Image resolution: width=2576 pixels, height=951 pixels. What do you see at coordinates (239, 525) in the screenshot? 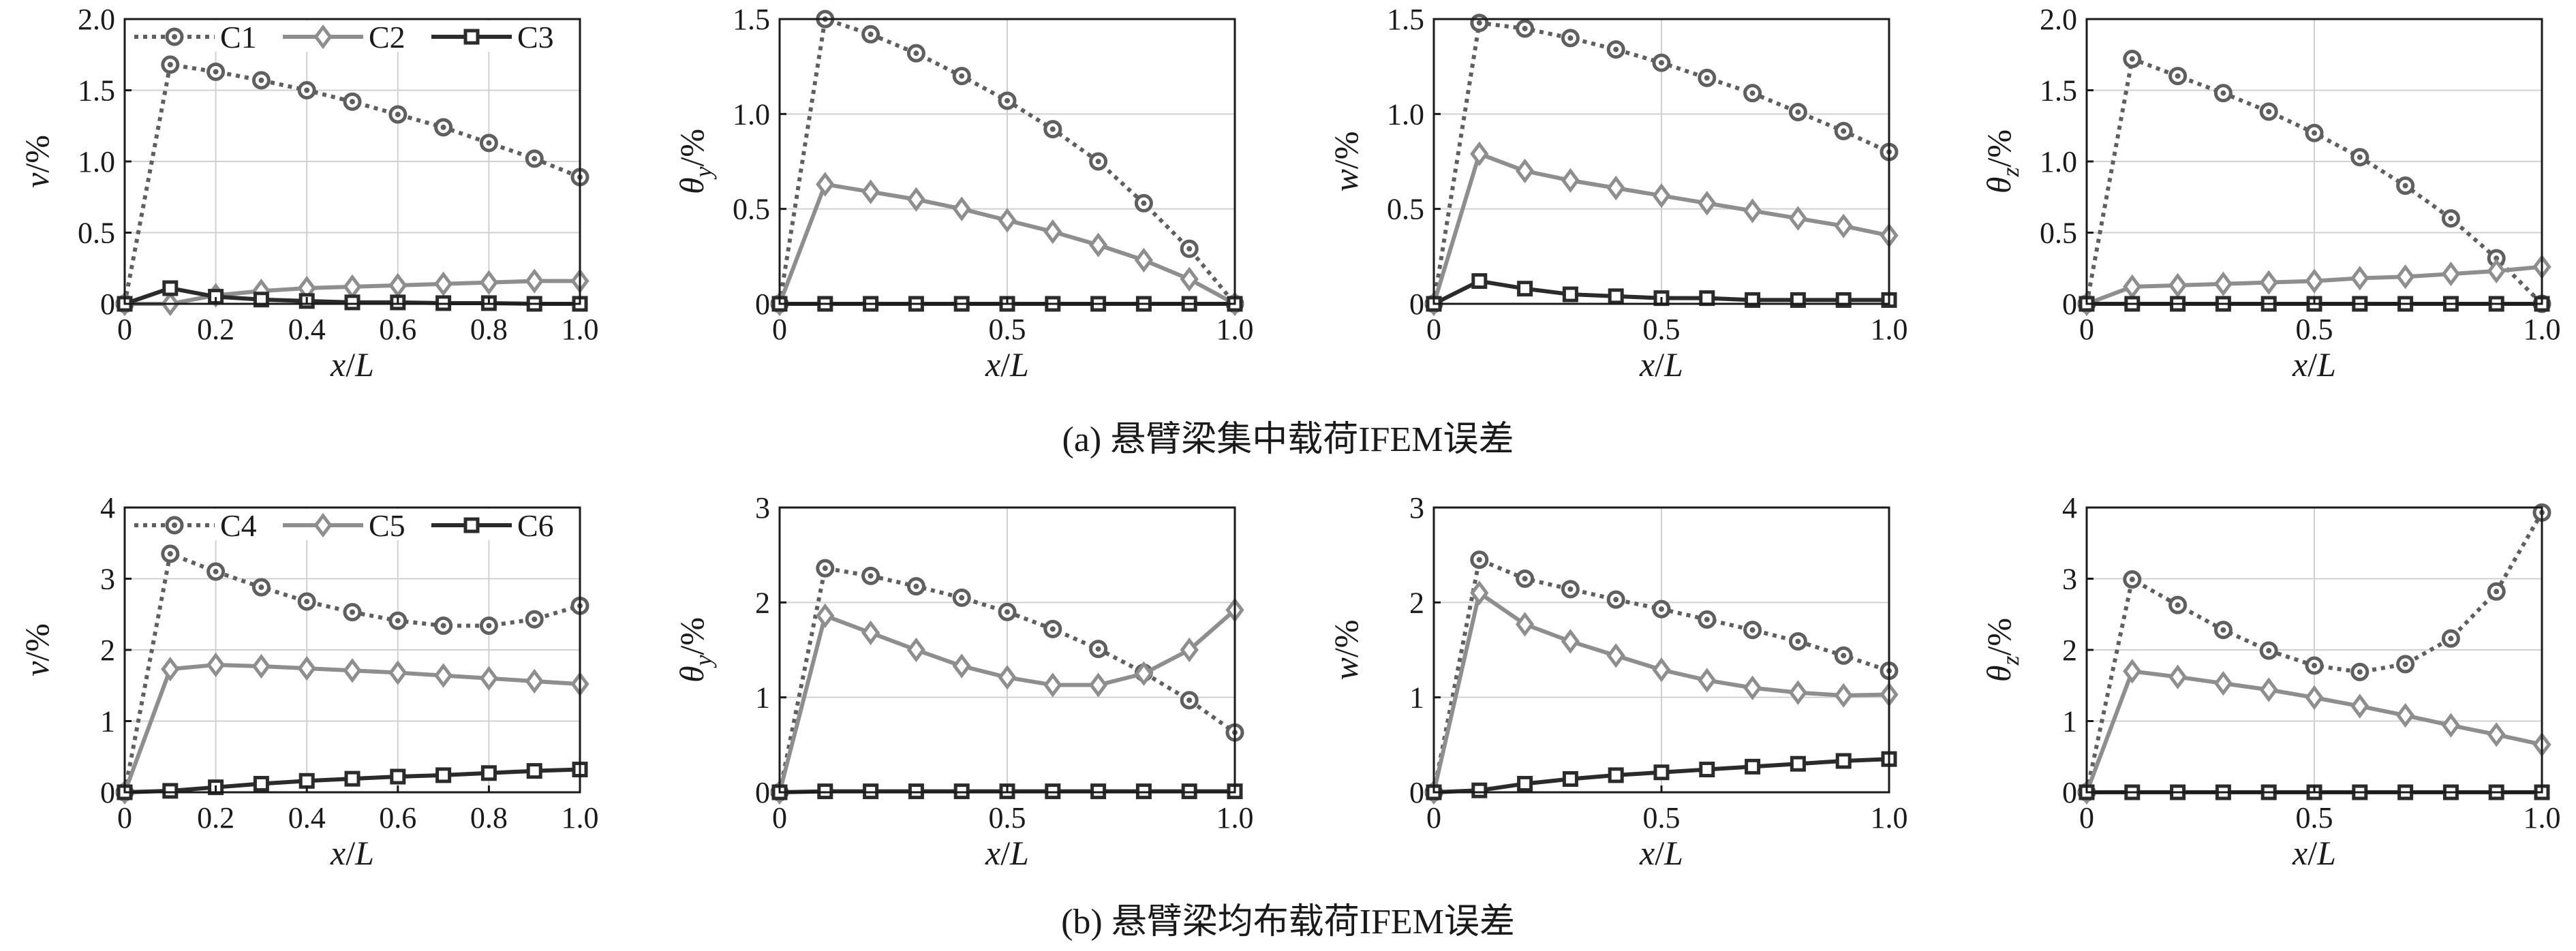
I see `legend-label-C4: C4` at bounding box center [239, 525].